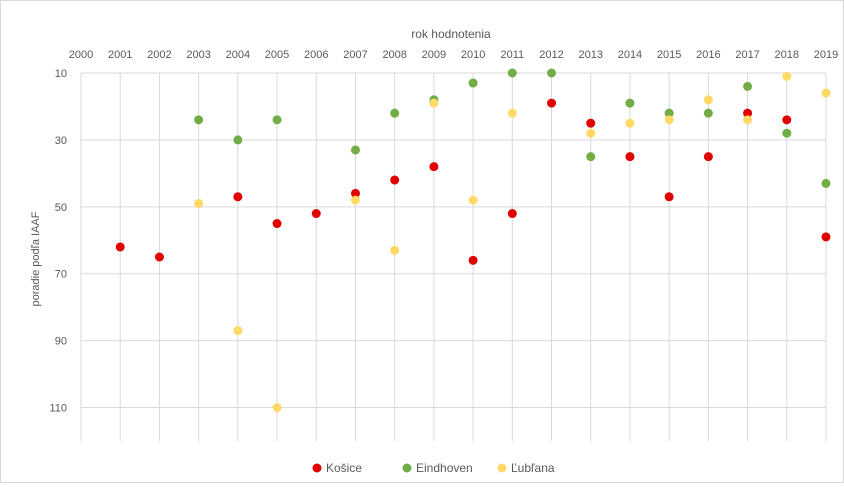  Describe the element at coordinates (355, 55) in the screenshot. I see `x-tick-label: 2007` at that location.